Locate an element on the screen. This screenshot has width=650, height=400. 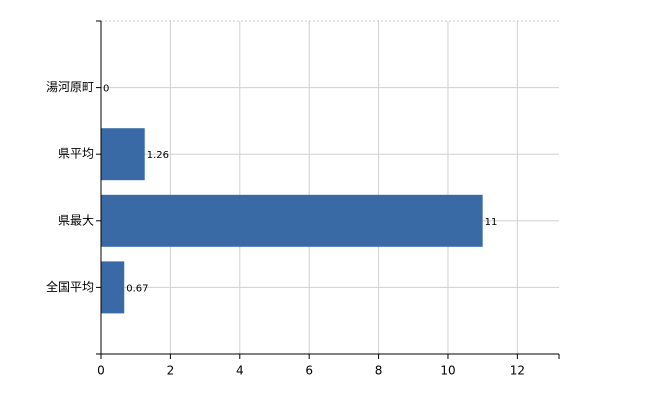
value-label: 0 is located at coordinates (106, 89).